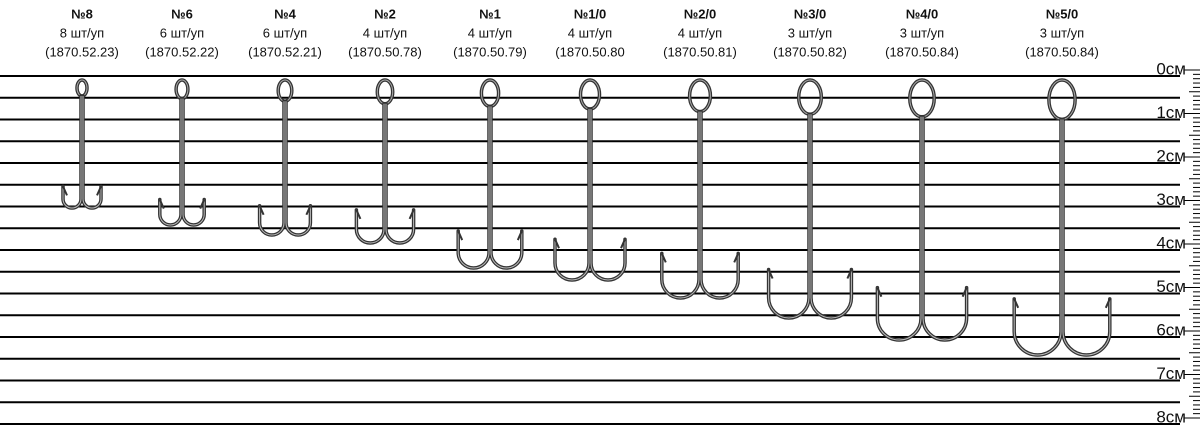 The height and width of the screenshot is (445, 1200). I want to click on hook-column: №4/0 3 шт/уп (1870.50.84), so click(922, 174).